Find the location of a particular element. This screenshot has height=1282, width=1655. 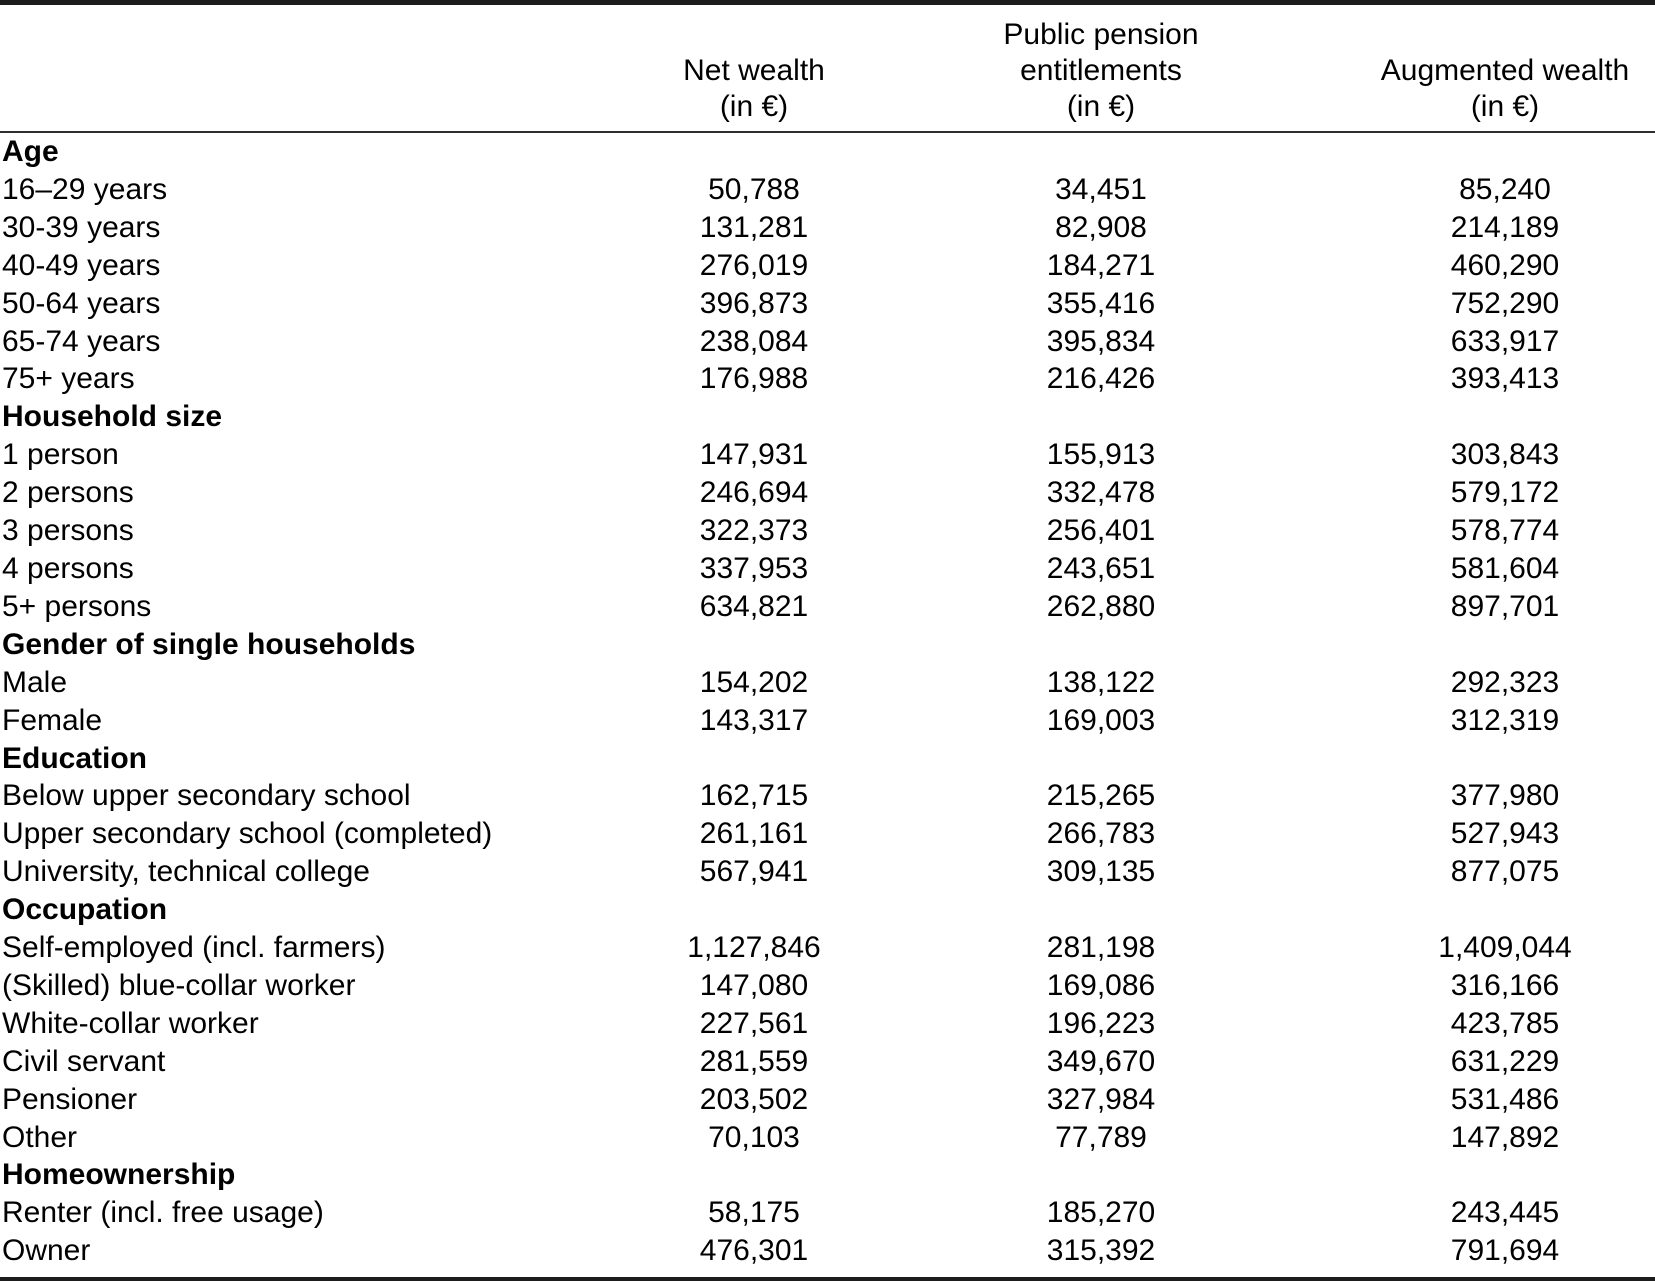

table-row: 4 persons 337,953 243,651 581,604 is located at coordinates (827, 569).